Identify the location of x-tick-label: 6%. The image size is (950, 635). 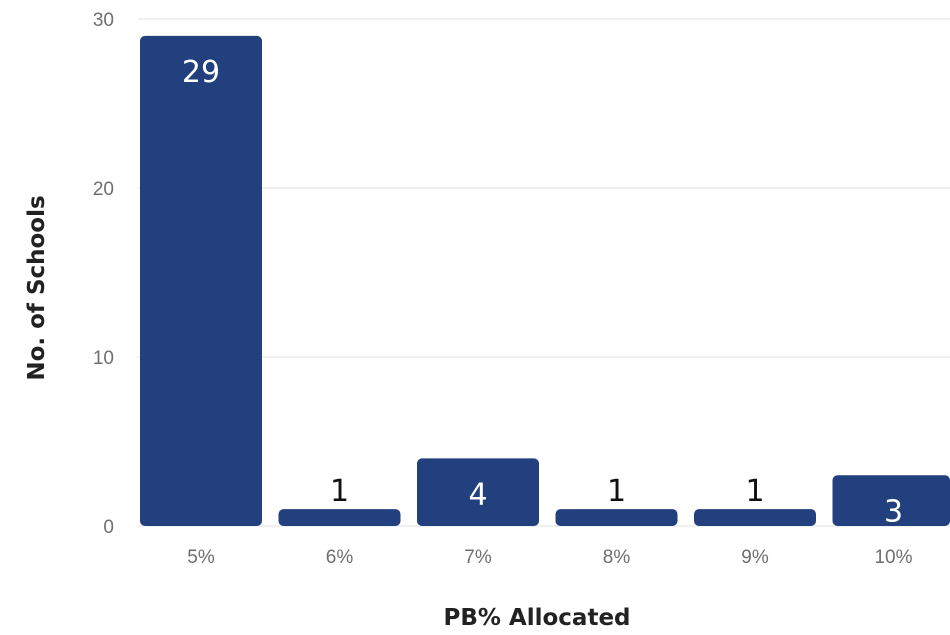
(340, 557).